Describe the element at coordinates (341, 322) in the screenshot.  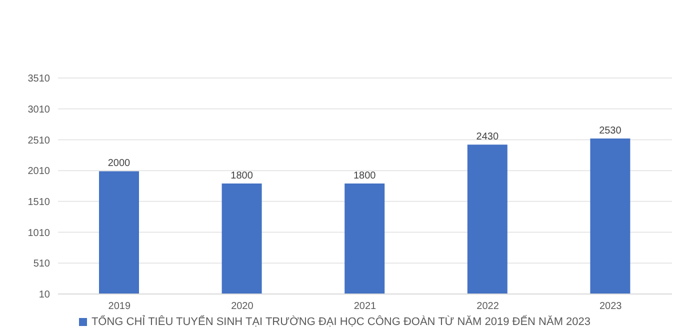
I see `legend-label: TỔNG CHỈ TIÊU TUYỂN SINH TẠI TRƯỜNG ĐẠI HỌC CÔNG ĐOÀN TỪ NĂM 2019 ĐẾN NĂM 2023` at that location.